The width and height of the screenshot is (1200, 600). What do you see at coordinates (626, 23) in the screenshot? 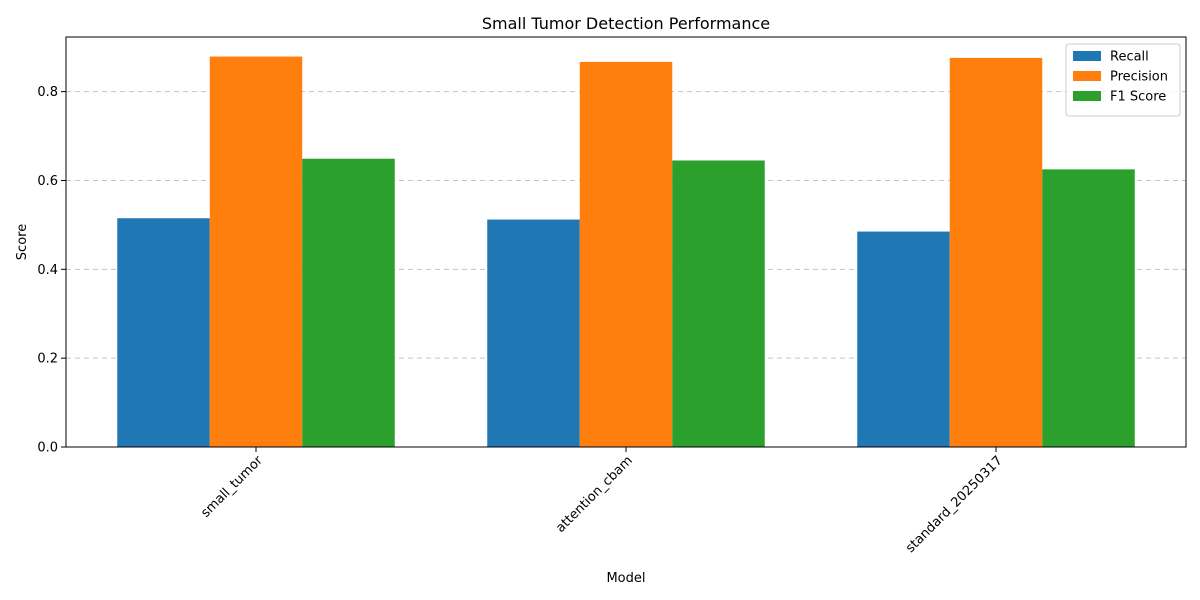
I see `chart-title: Small Tumor Detection Performance` at bounding box center [626, 23].